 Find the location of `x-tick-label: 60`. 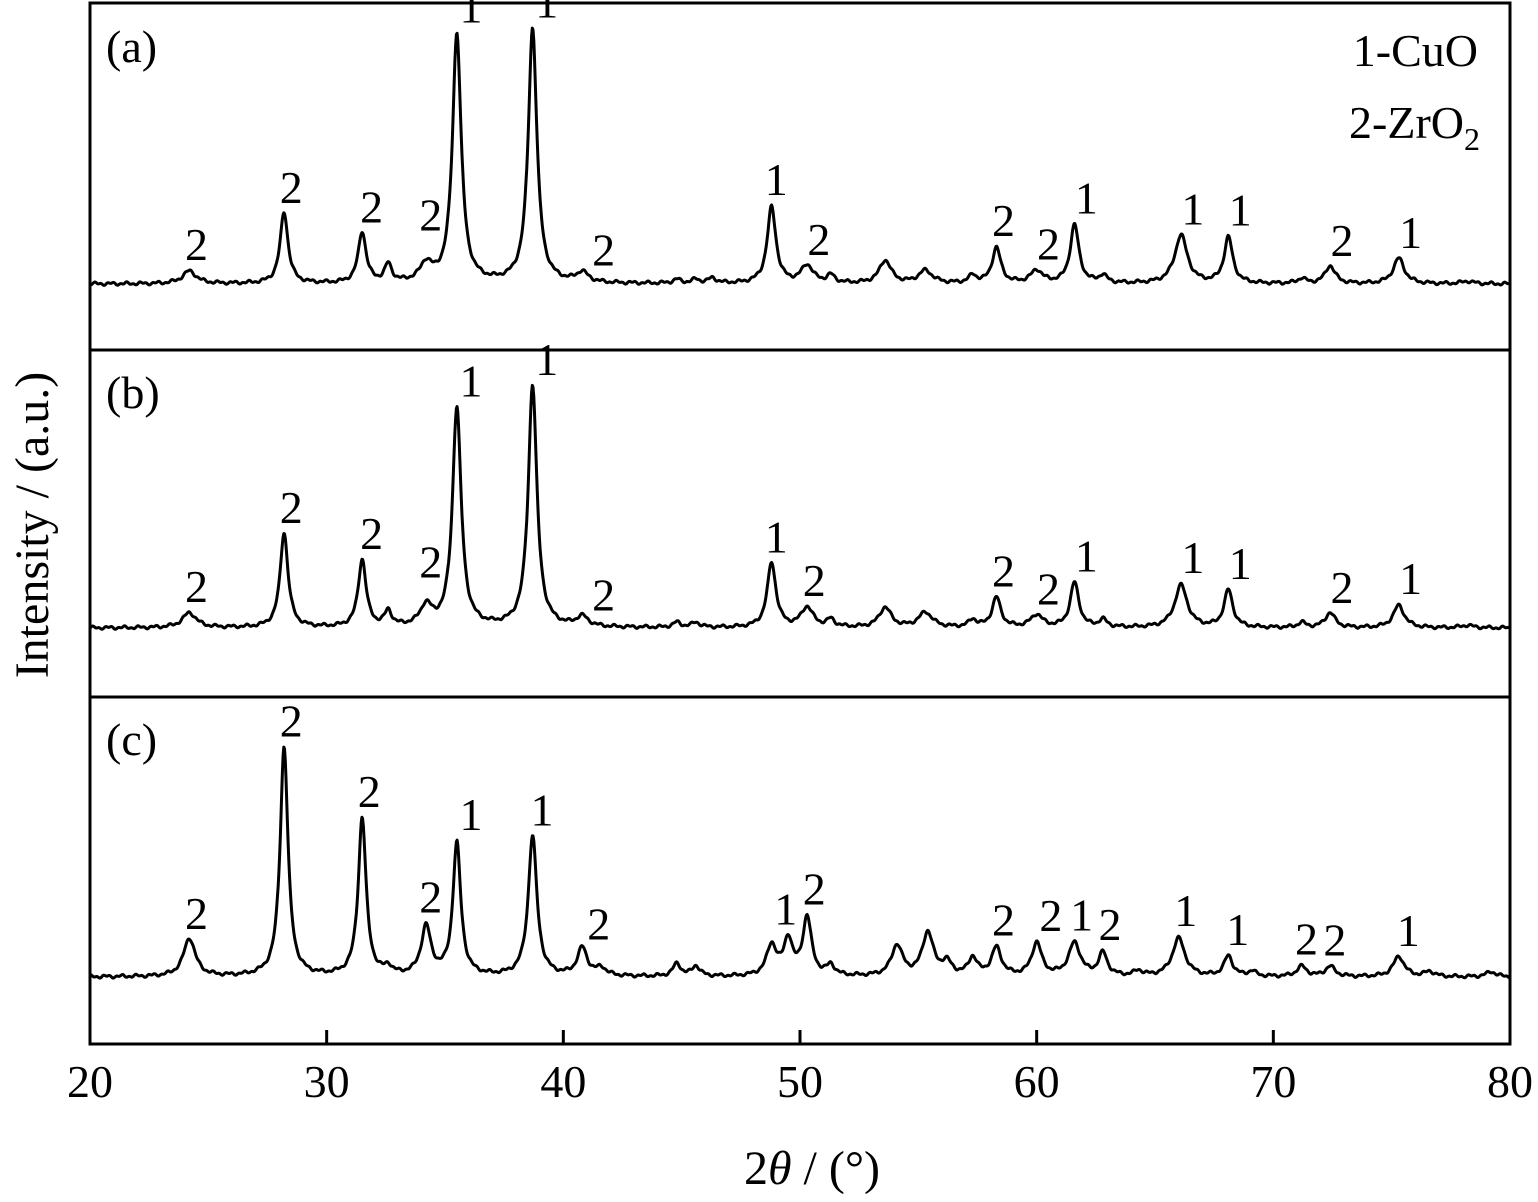

x-tick-label: 60 is located at coordinates (1037, 1081).